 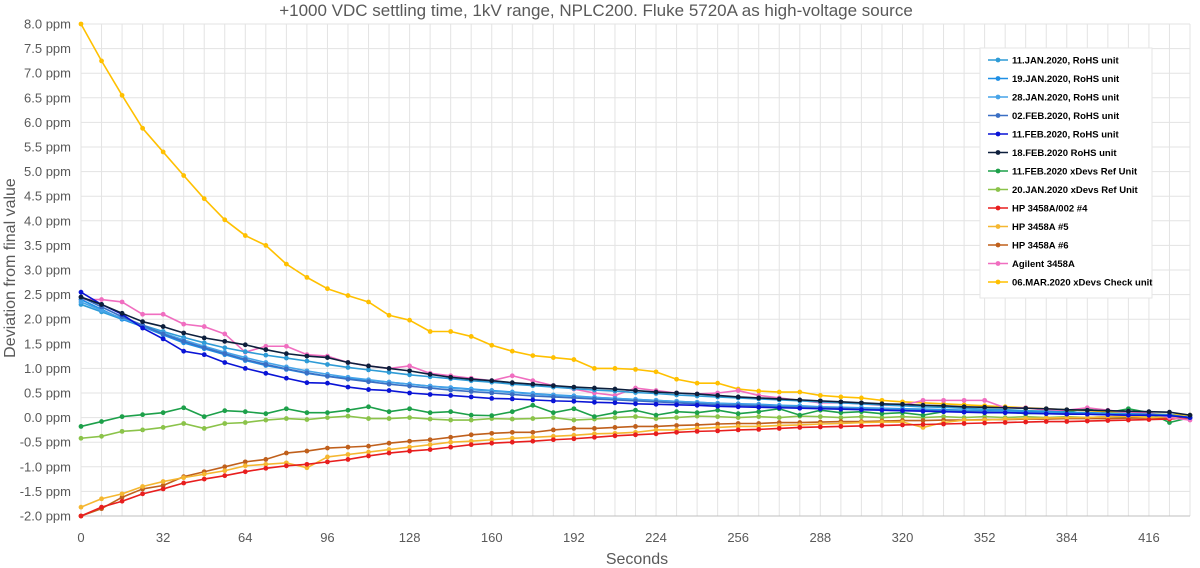 I want to click on y-tick-label: 5.0 ppm, so click(x=47, y=171).